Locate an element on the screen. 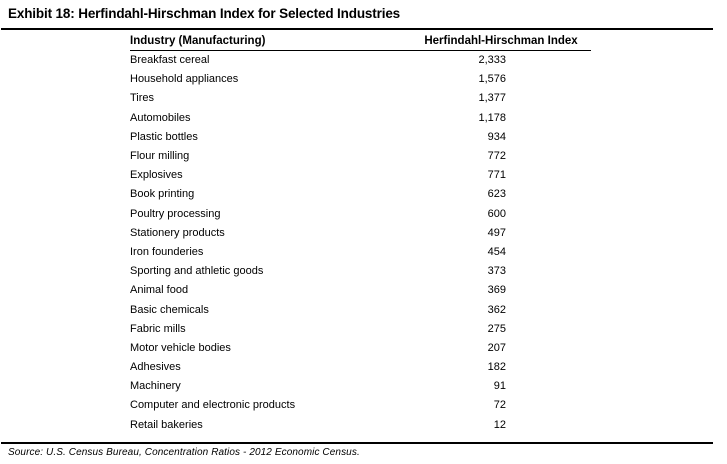  index-value-cell: 623 is located at coordinates (496, 194).